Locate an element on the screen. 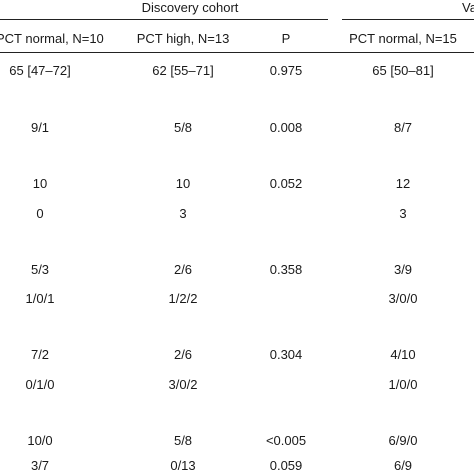 The width and height of the screenshot is (474, 474). table-cell-pct-normal-validation: 1/0/0 is located at coordinates (403, 384).